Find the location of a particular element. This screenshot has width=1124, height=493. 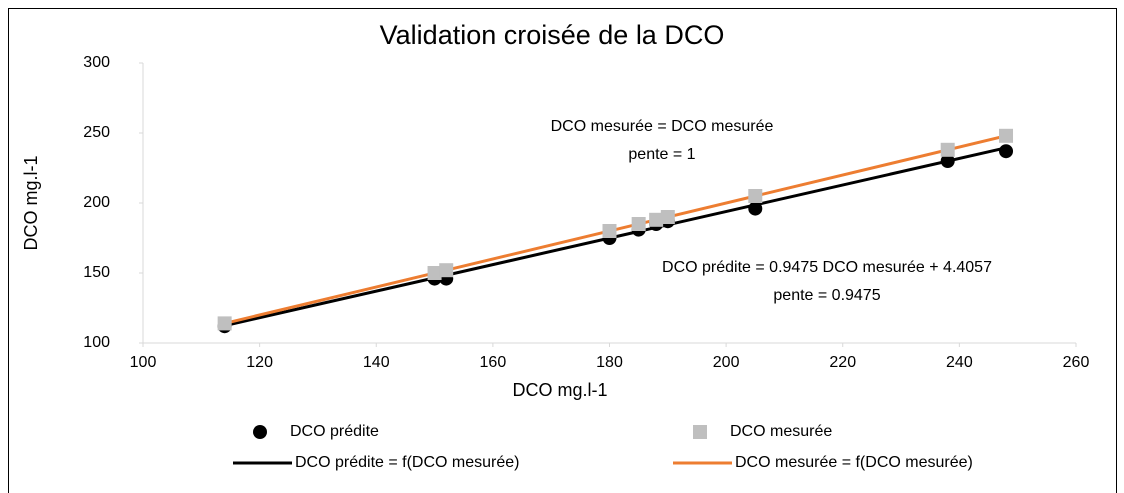

legend-label: DCO mesurée = f(DCO mesurée) is located at coordinates (854, 462).